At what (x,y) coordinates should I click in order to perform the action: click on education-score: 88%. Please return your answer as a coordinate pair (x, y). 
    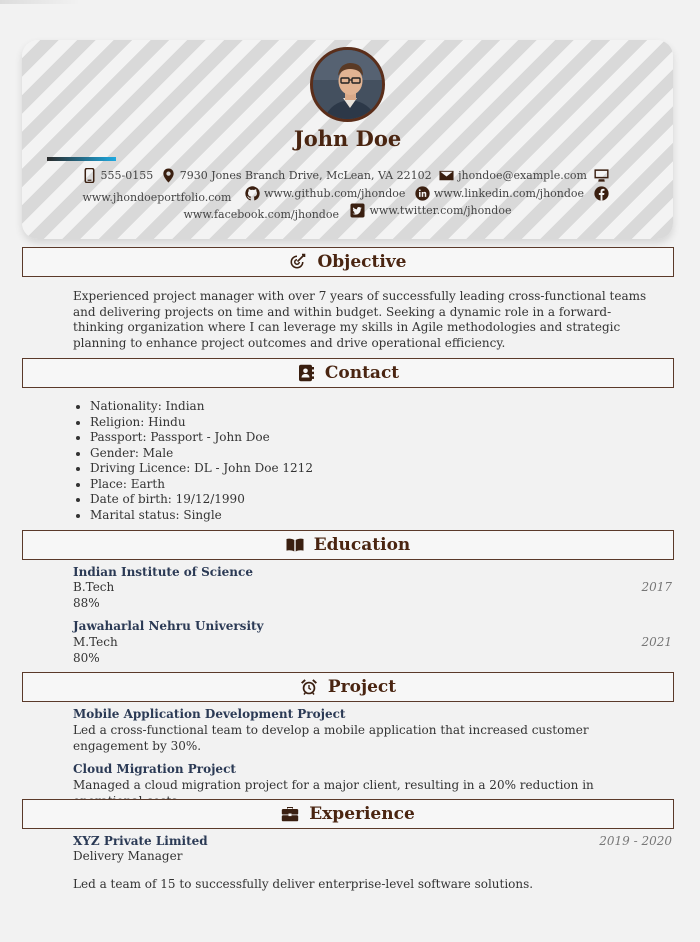
    Looking at the image, I should click on (86, 603).